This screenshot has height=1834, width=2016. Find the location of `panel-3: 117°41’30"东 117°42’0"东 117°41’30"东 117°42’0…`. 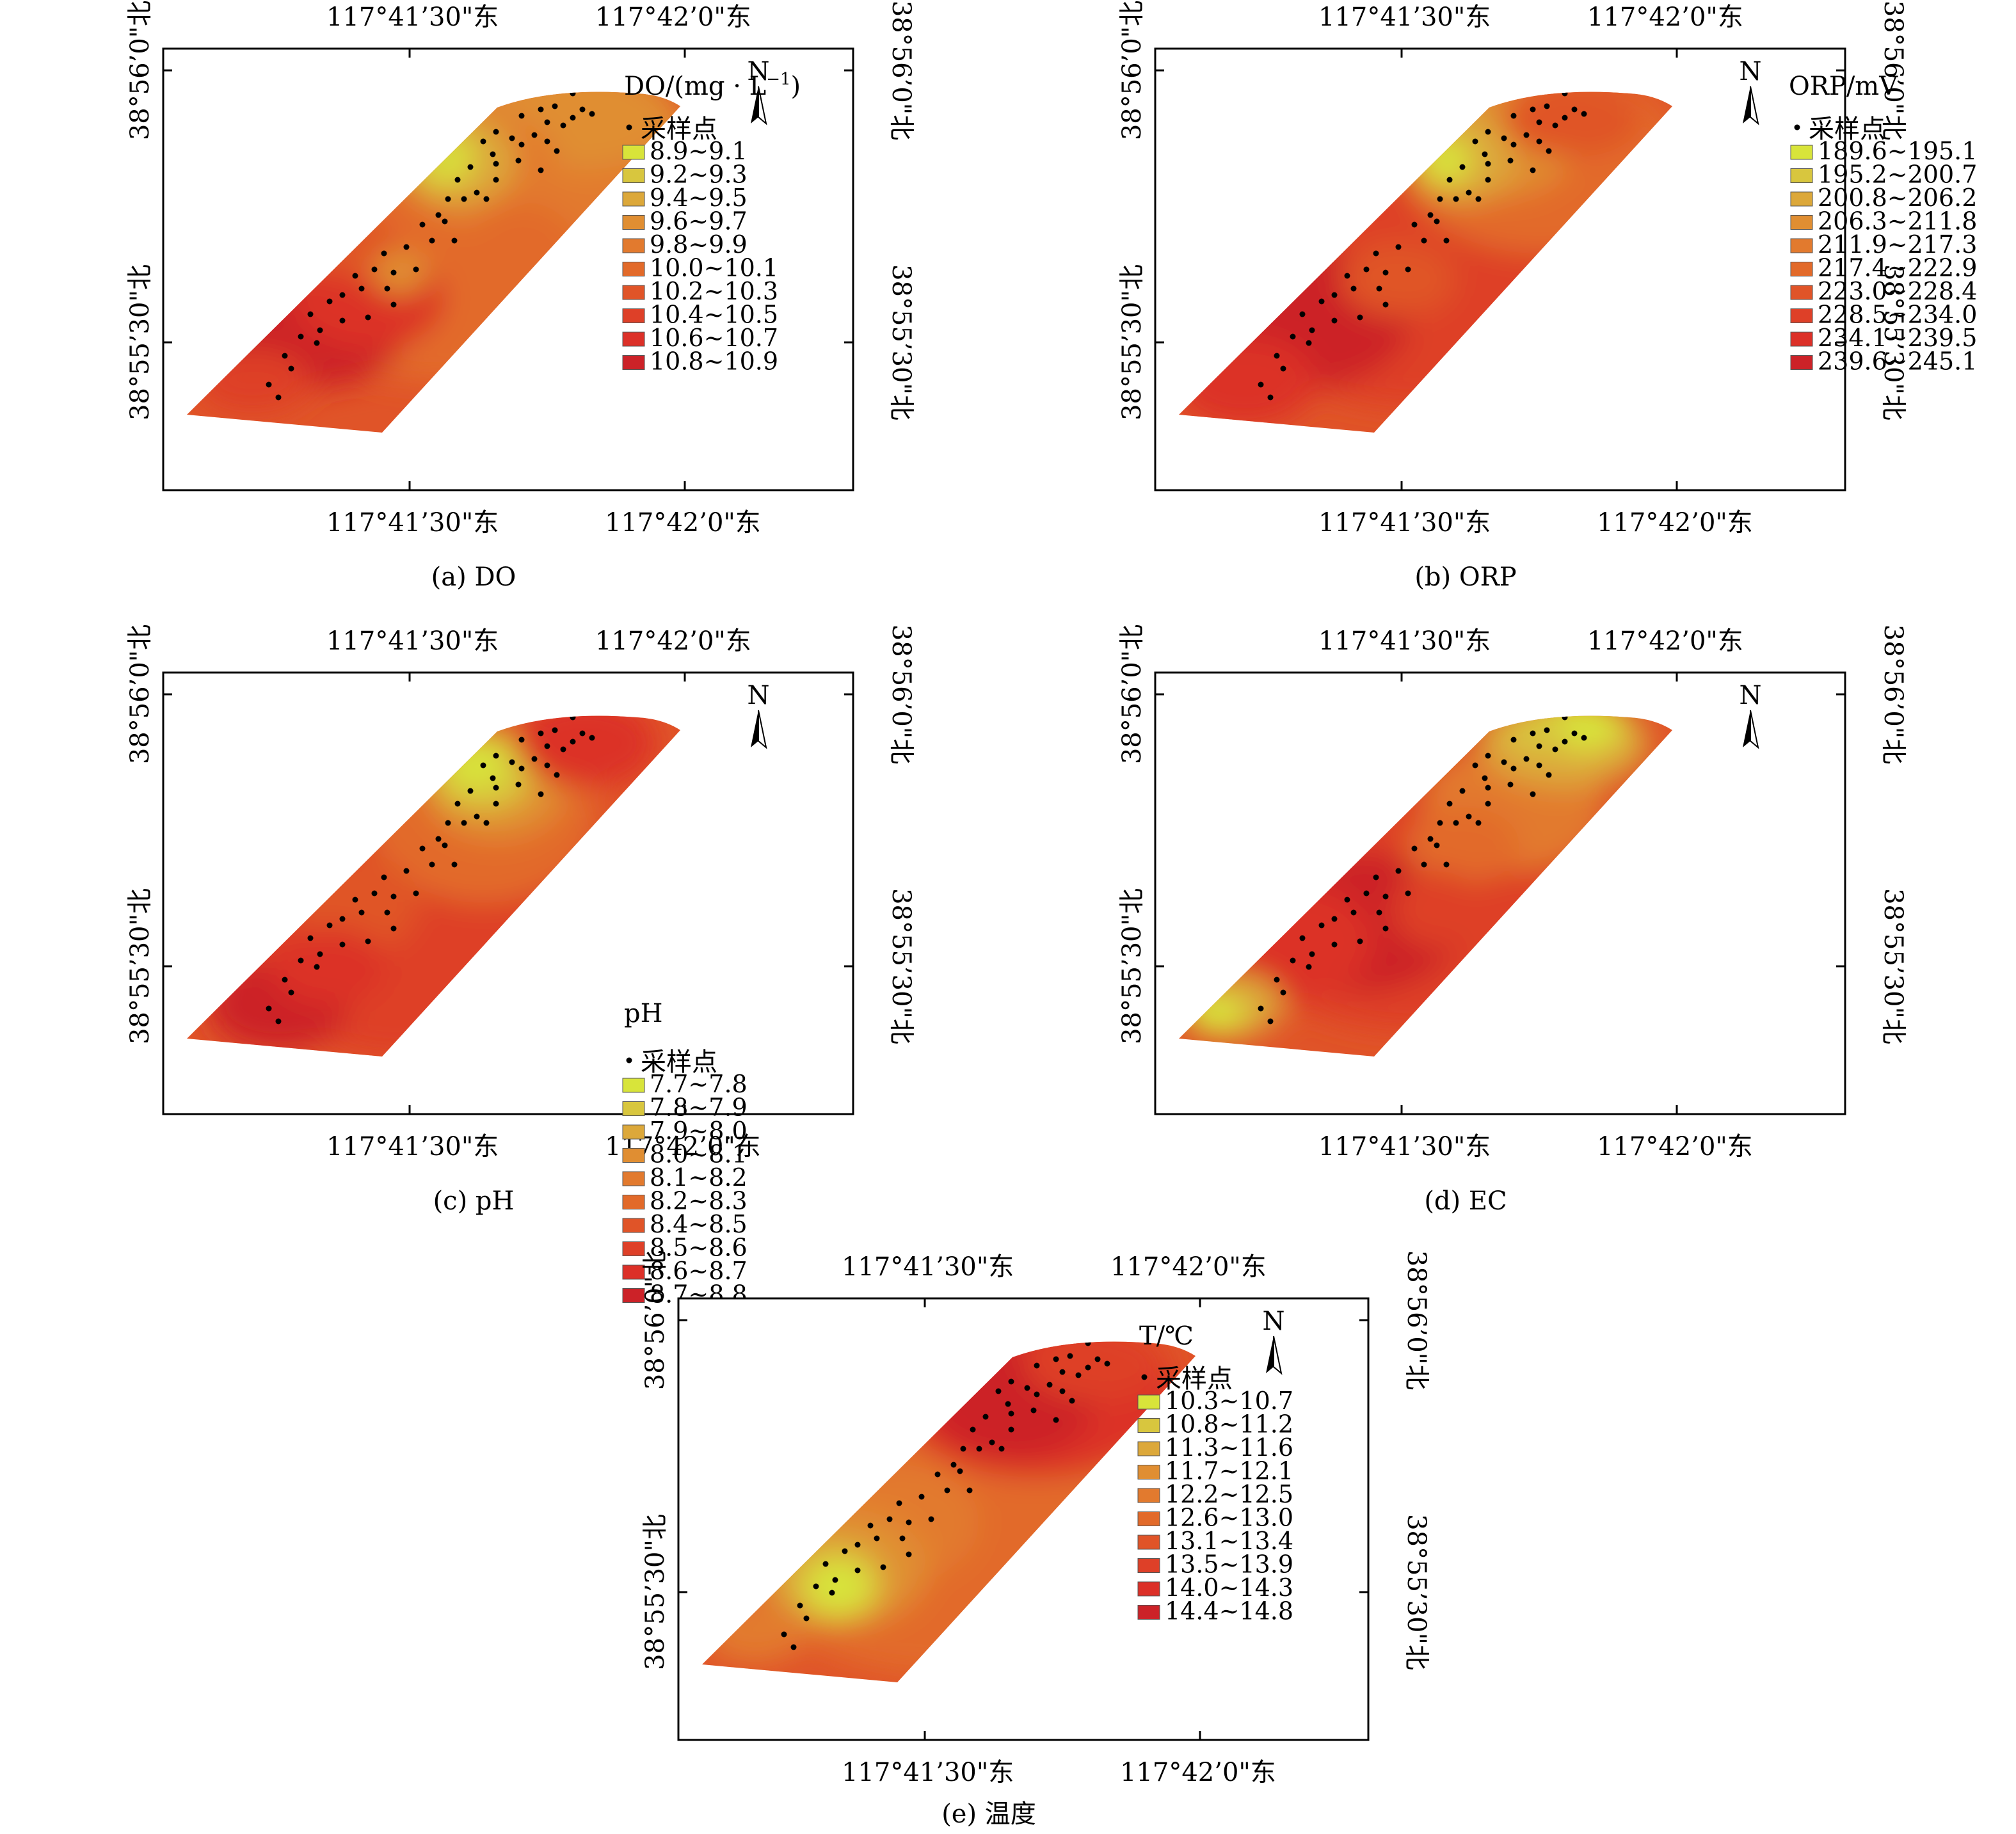

panel-3: 117°41’30"东 117°42’0"东 117°41’30"东 117°42’0… is located at coordinates (1512, 920).